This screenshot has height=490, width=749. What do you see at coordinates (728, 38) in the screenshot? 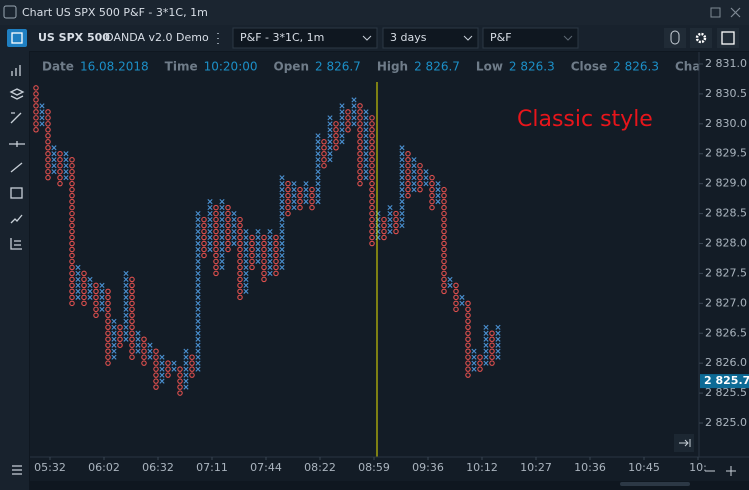
I see `layout-button` at bounding box center [728, 38].